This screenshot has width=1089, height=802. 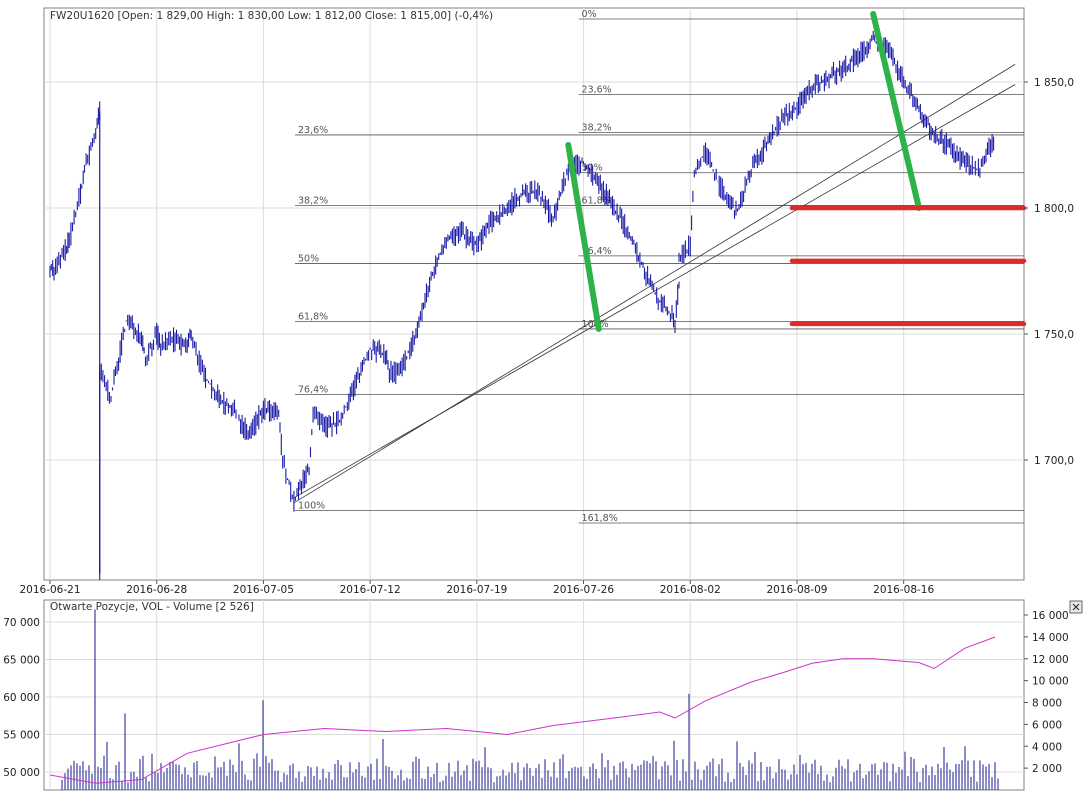 I want to click on x-tick-label: 2016-07-12, so click(x=370, y=590).